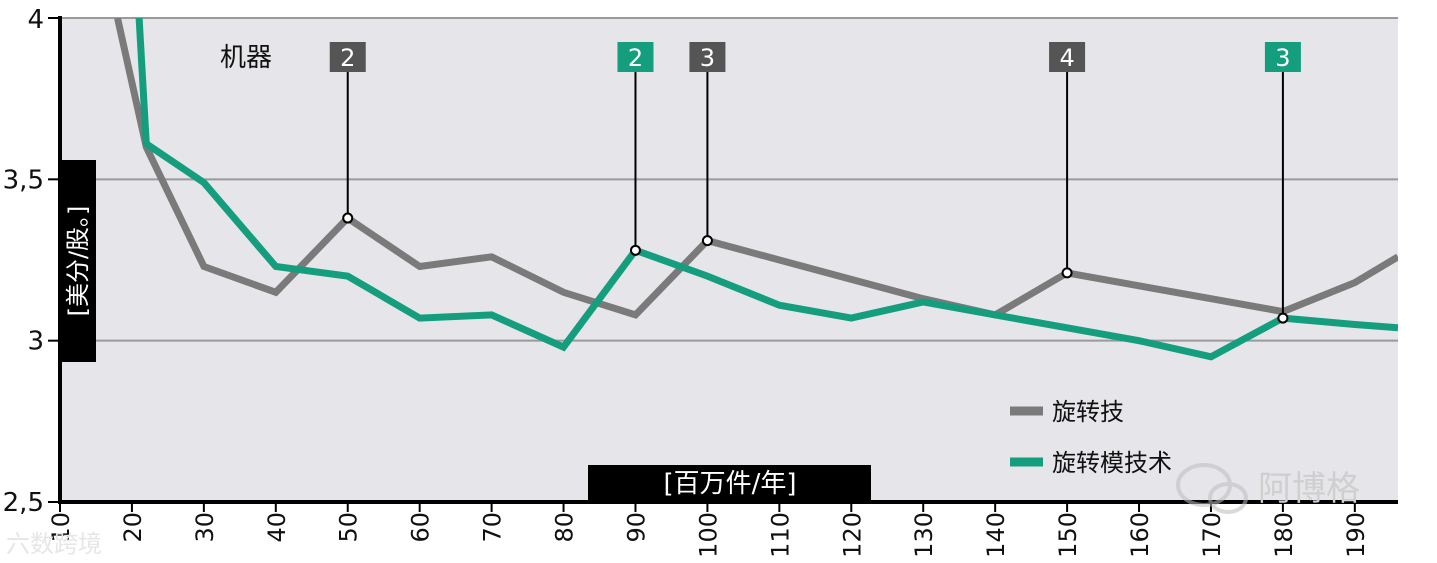 This screenshot has width=1437, height=563. What do you see at coordinates (780, 535) in the screenshot?
I see `x-tick-label: 110` at bounding box center [780, 535].